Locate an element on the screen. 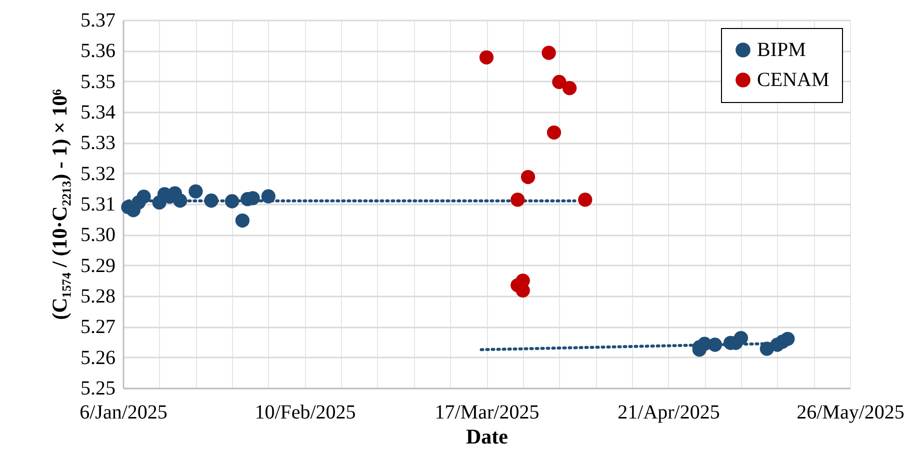 The width and height of the screenshot is (909, 468). x-tick-label: 10/Feb/2025 is located at coordinates (305, 413).